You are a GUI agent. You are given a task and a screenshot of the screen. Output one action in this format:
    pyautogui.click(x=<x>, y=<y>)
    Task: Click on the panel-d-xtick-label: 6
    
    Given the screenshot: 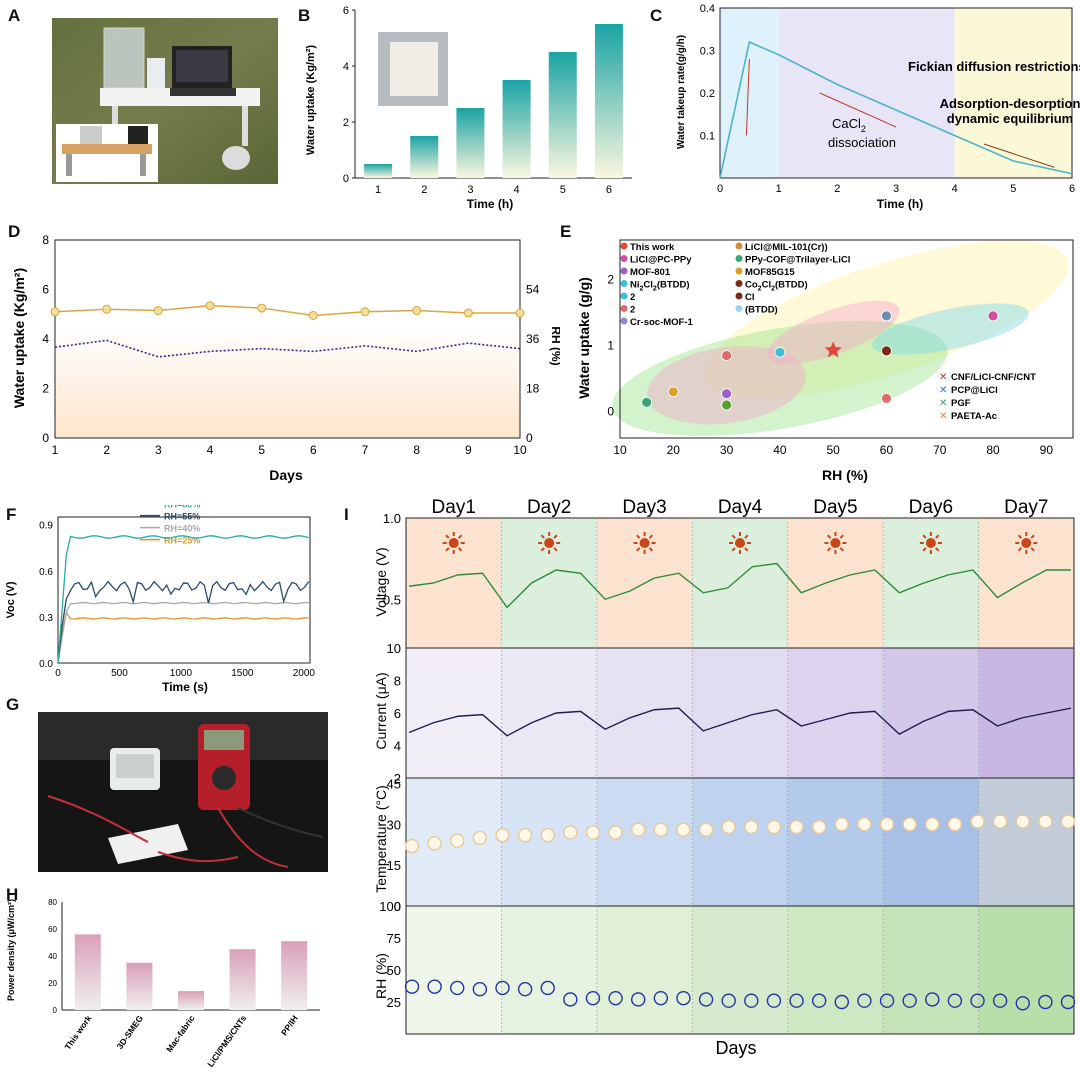 What is the action you would take?
    pyautogui.click(x=313, y=450)
    